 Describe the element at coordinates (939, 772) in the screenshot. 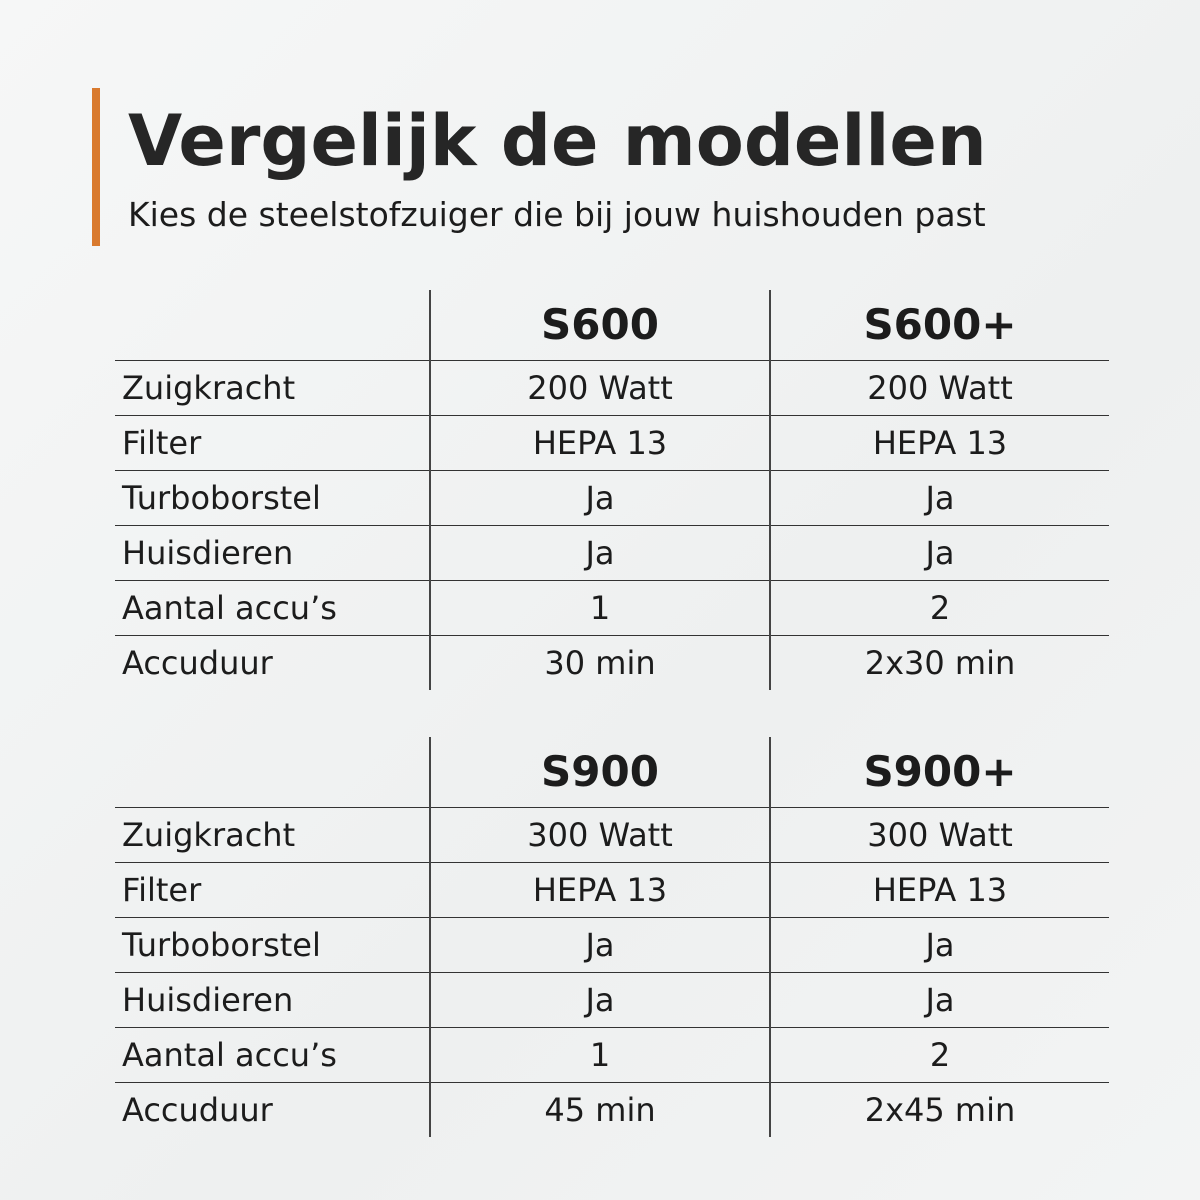

I see `model-header: S900+` at that location.